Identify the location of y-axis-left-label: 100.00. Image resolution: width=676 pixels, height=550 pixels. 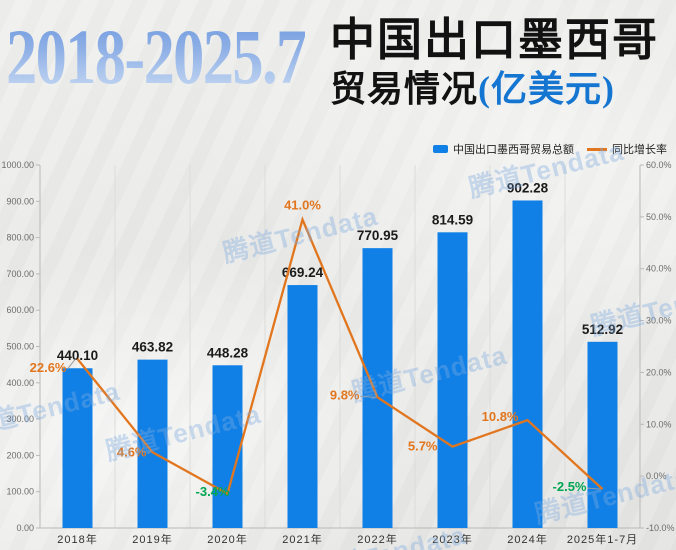
(20, 492).